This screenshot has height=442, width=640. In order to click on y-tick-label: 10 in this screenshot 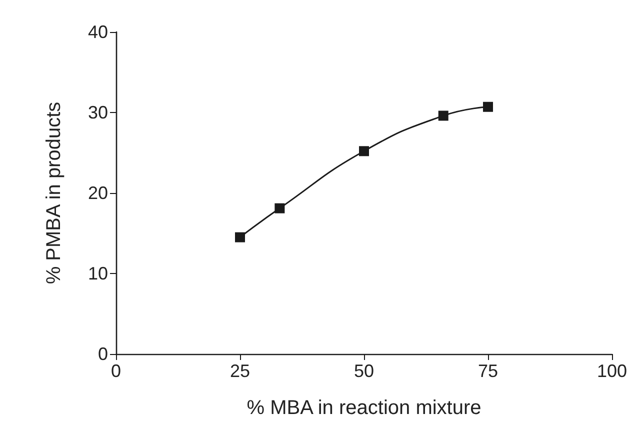, I will do `click(98, 274)`.